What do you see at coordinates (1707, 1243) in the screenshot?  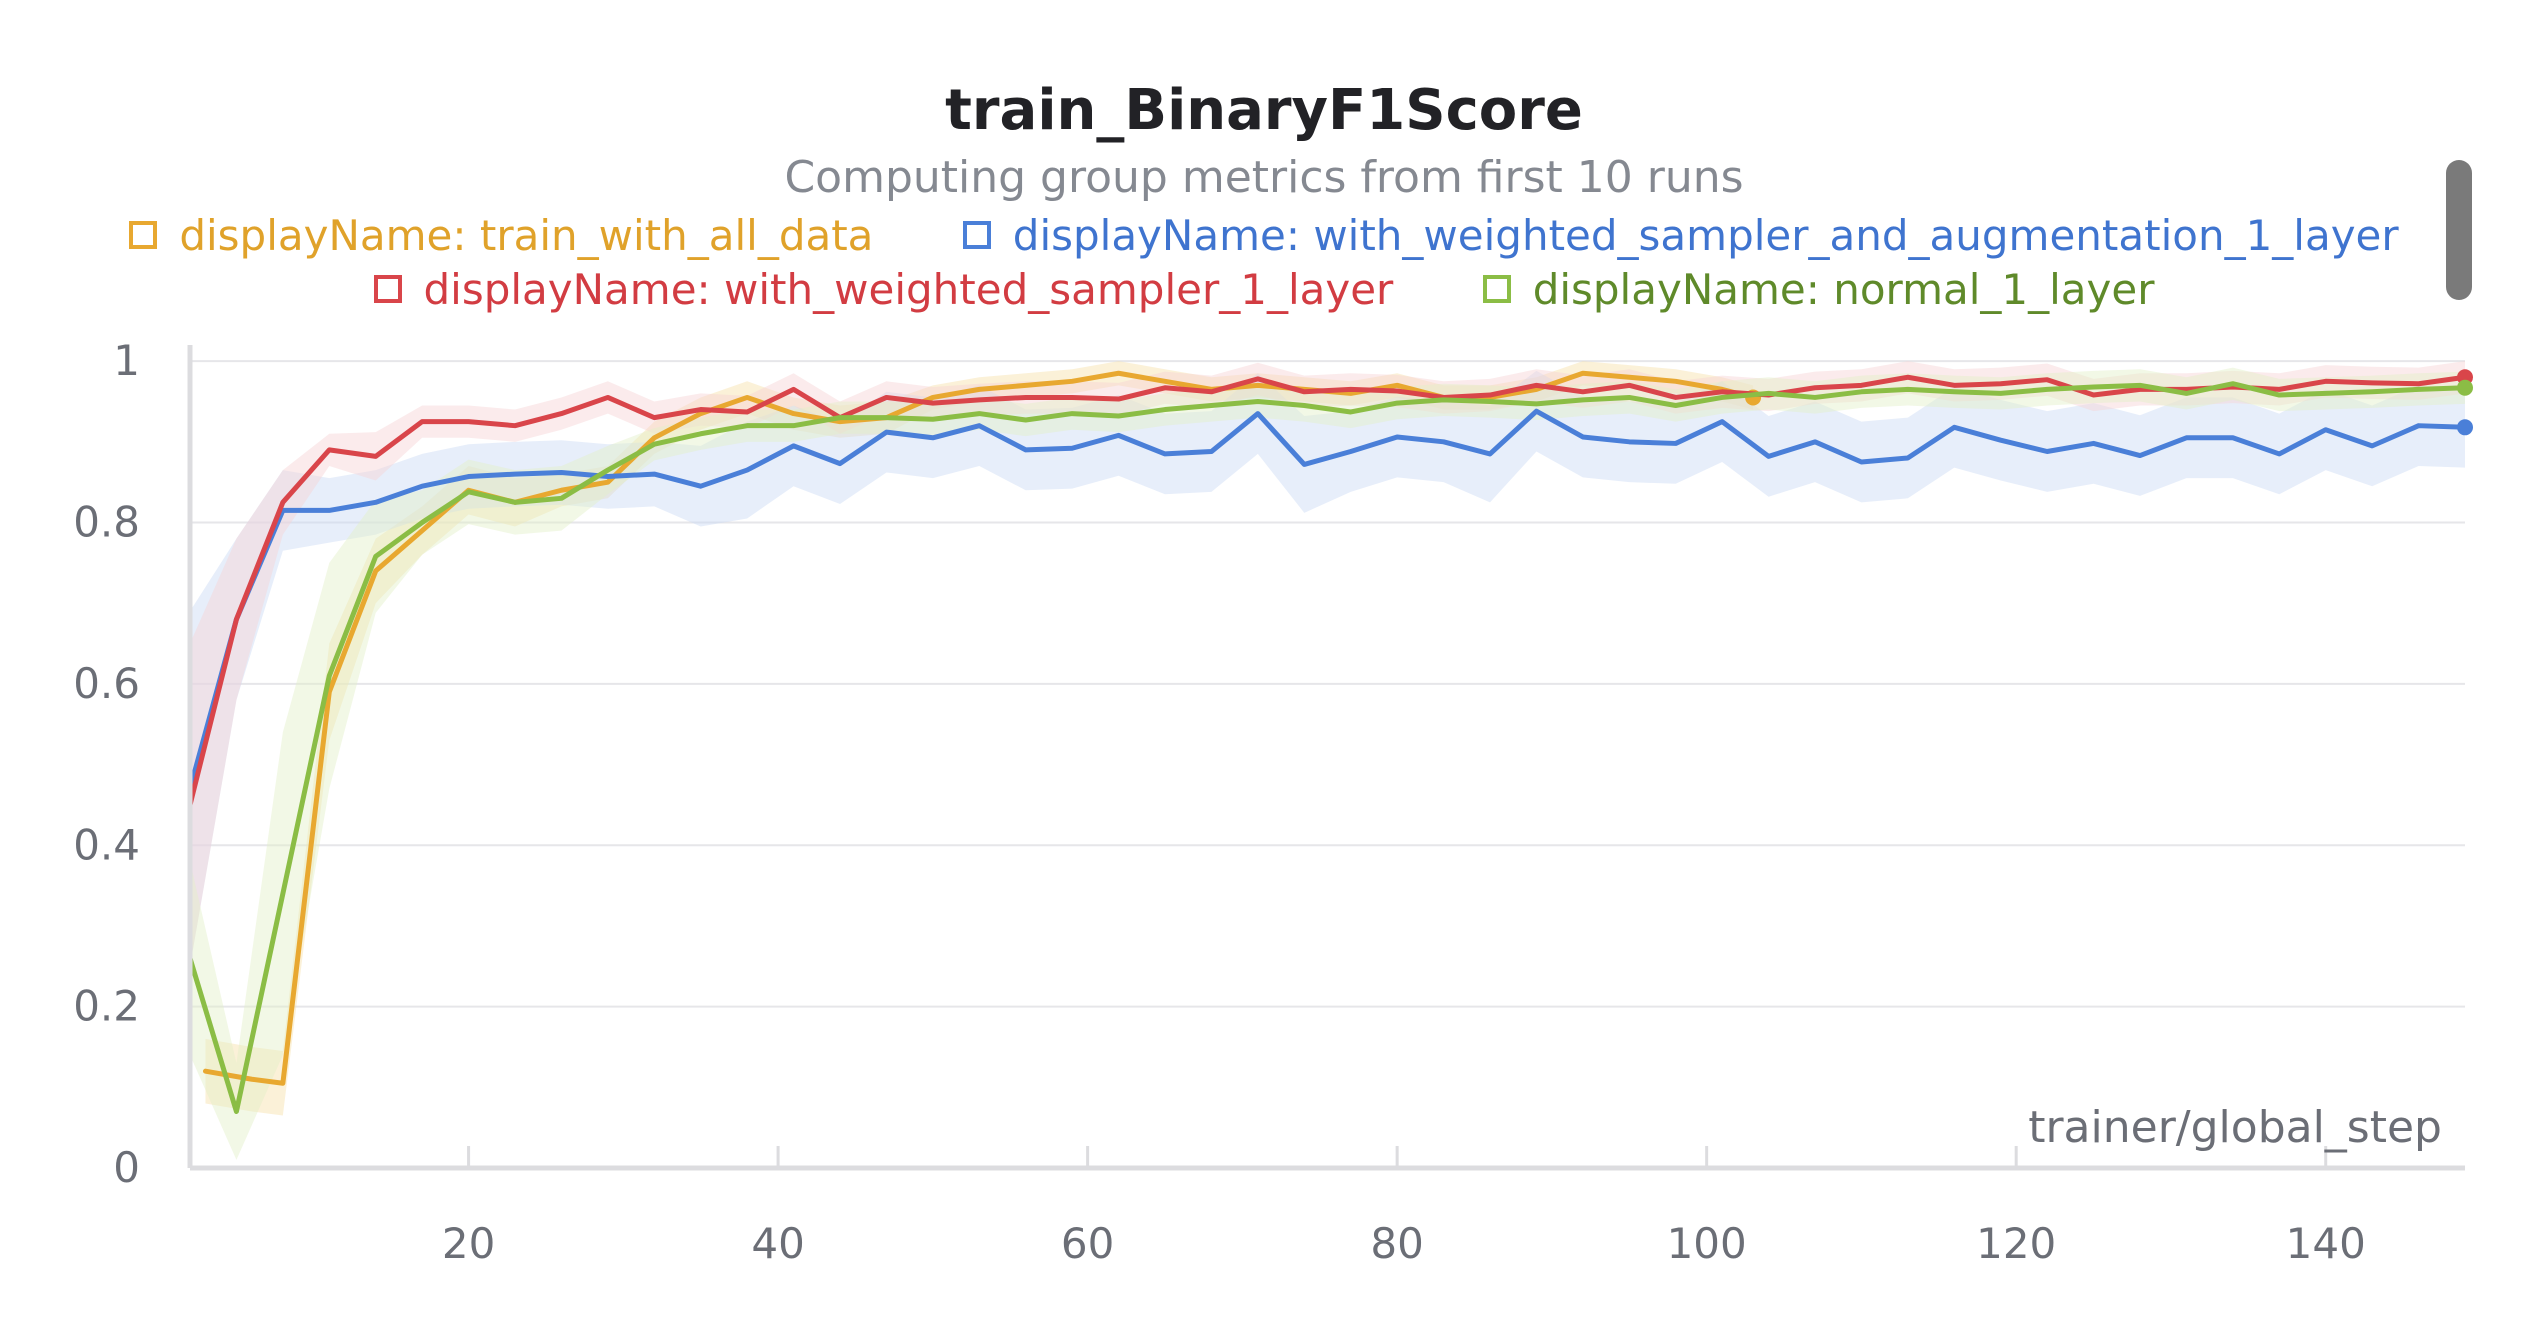 I see `x-tick-label: 100` at bounding box center [1707, 1243].